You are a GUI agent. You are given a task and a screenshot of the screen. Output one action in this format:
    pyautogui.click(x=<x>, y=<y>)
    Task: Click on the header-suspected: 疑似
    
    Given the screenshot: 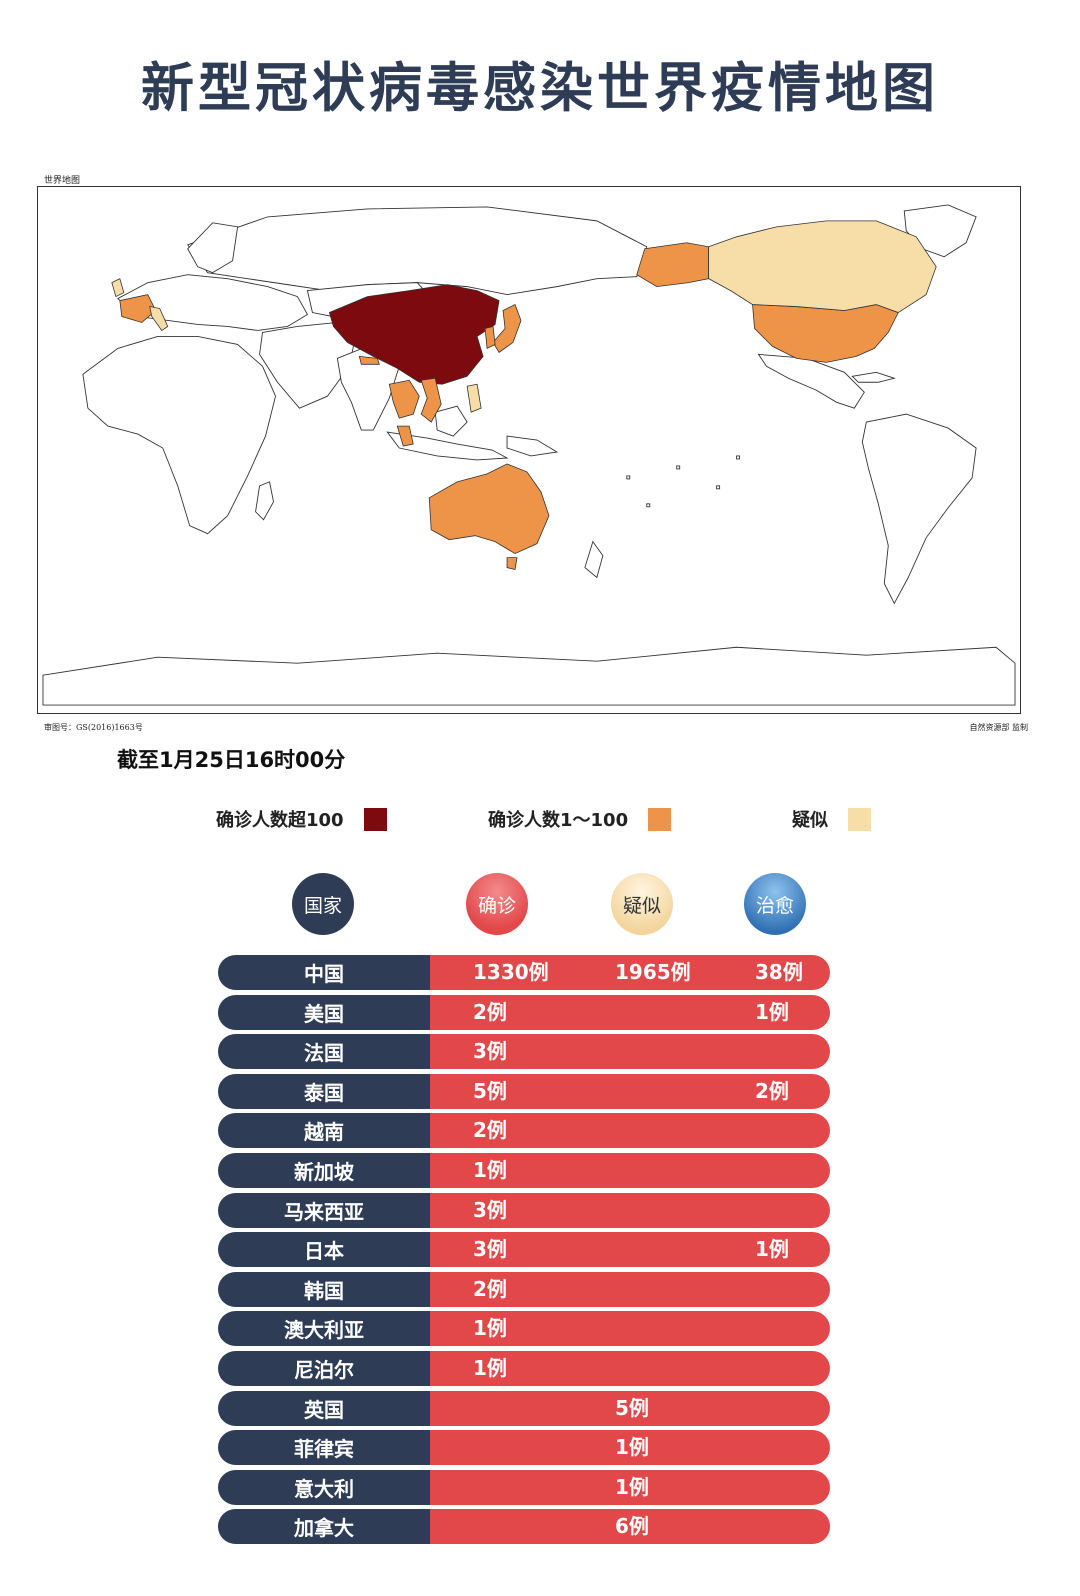 What is the action you would take?
    pyautogui.click(x=642, y=904)
    